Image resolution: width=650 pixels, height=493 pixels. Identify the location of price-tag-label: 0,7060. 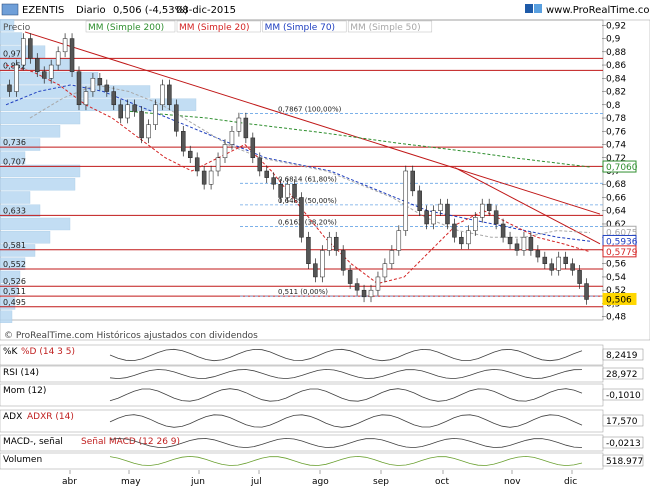
(622, 168).